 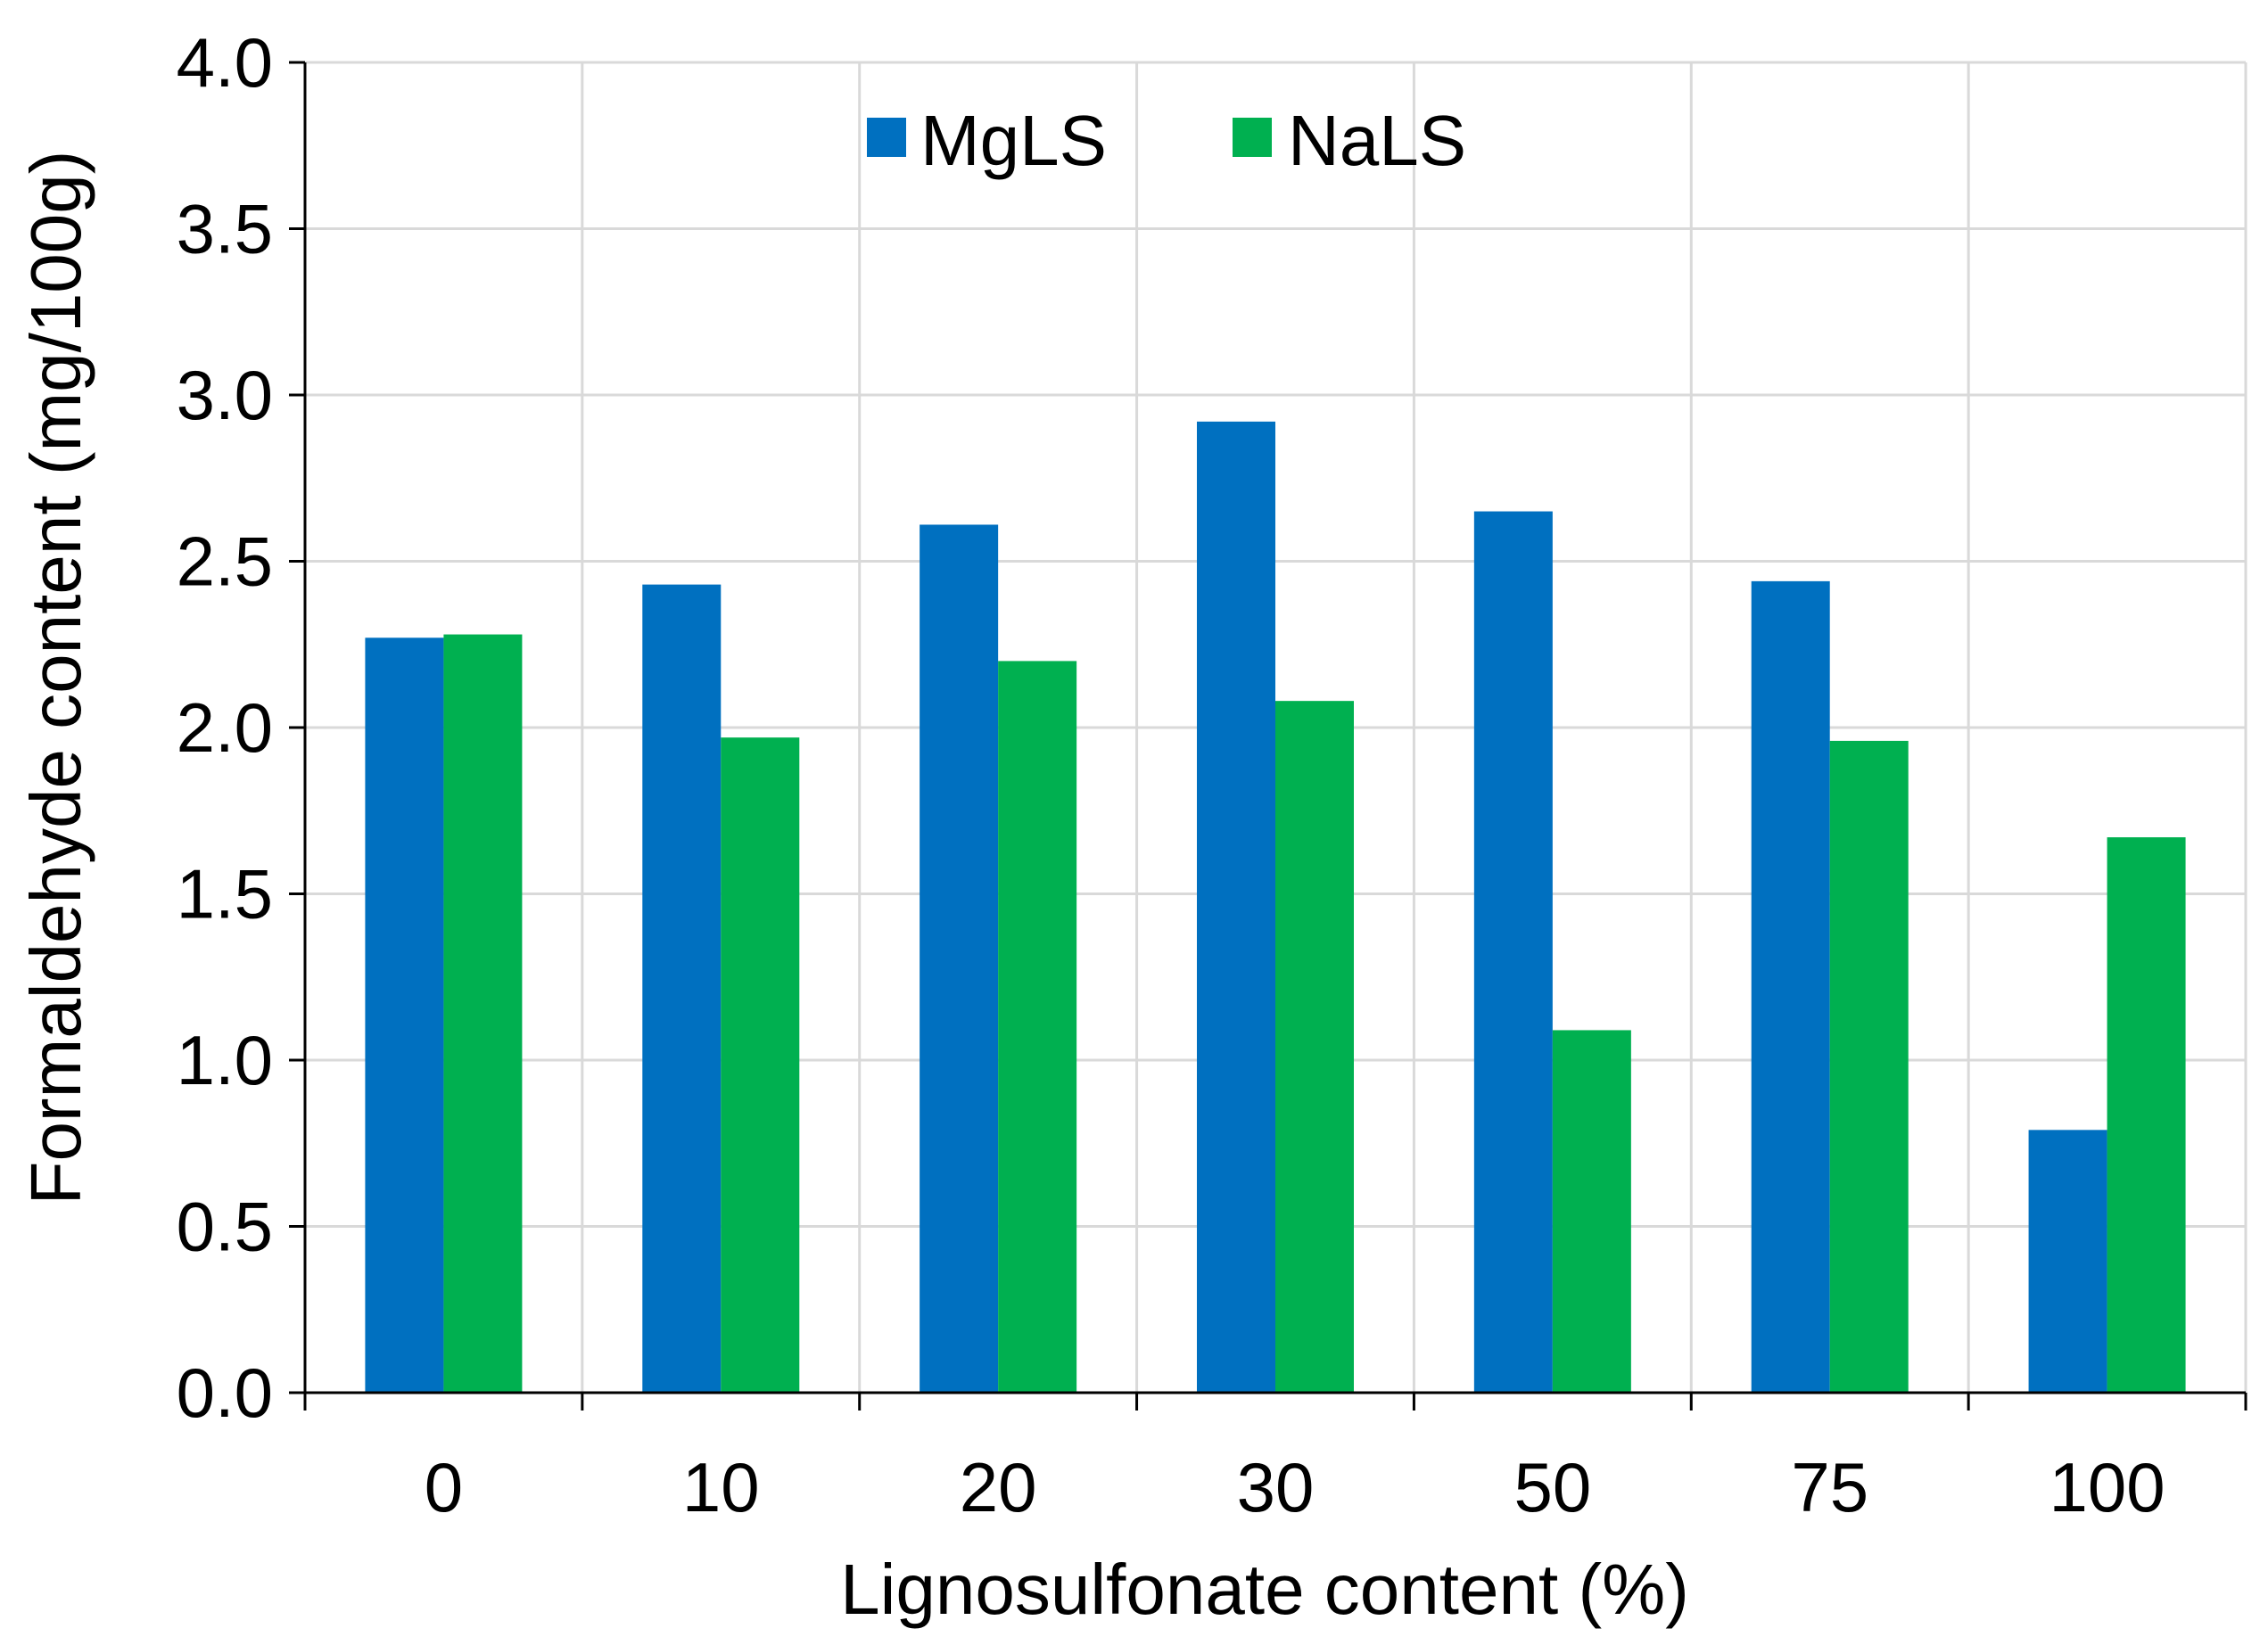 I want to click on y-tick-label: 3.5, so click(x=225, y=229).